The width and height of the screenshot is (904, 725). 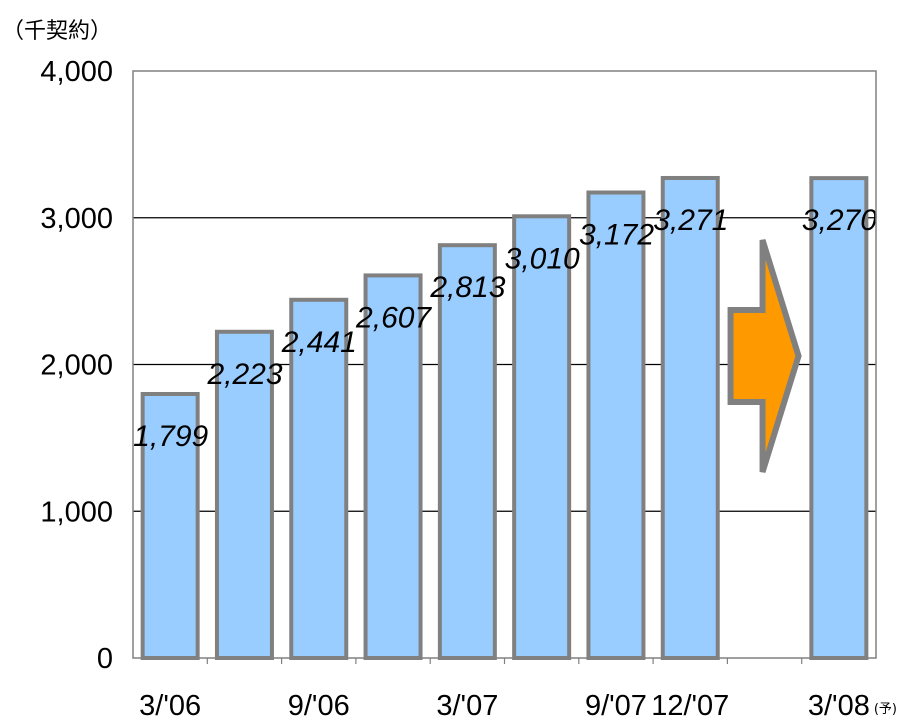 I want to click on y-axis-ticks: 0 1,000 2,000 3,000 4,000, so click(x=76, y=365).